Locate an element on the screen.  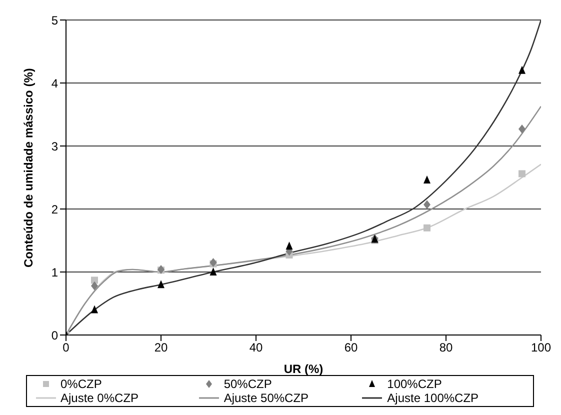
y-tick-label: 2 is located at coordinates (54, 209).